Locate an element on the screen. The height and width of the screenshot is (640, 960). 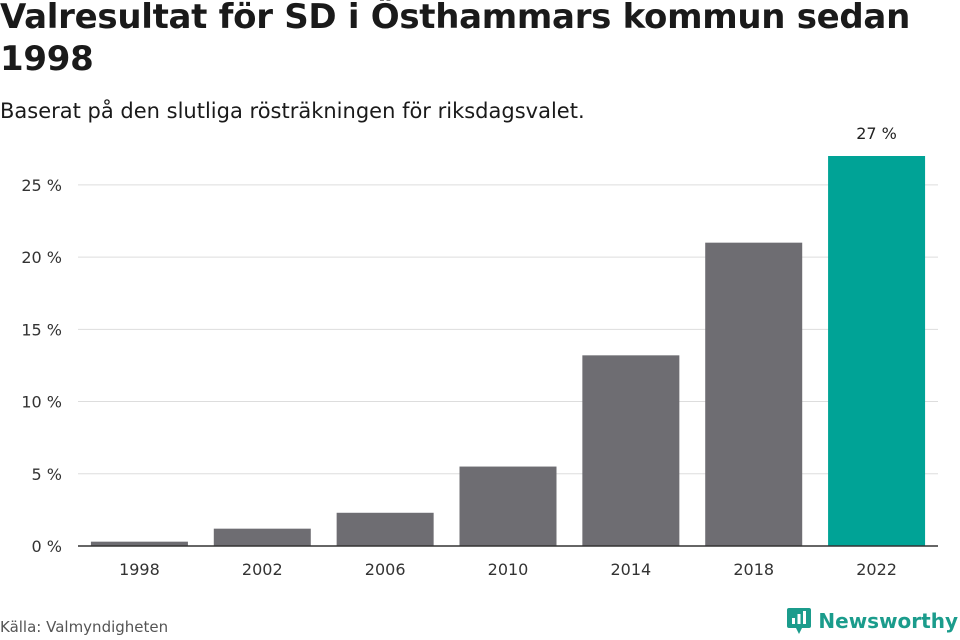
y-tick-label: 15 % is located at coordinates (41, 329).